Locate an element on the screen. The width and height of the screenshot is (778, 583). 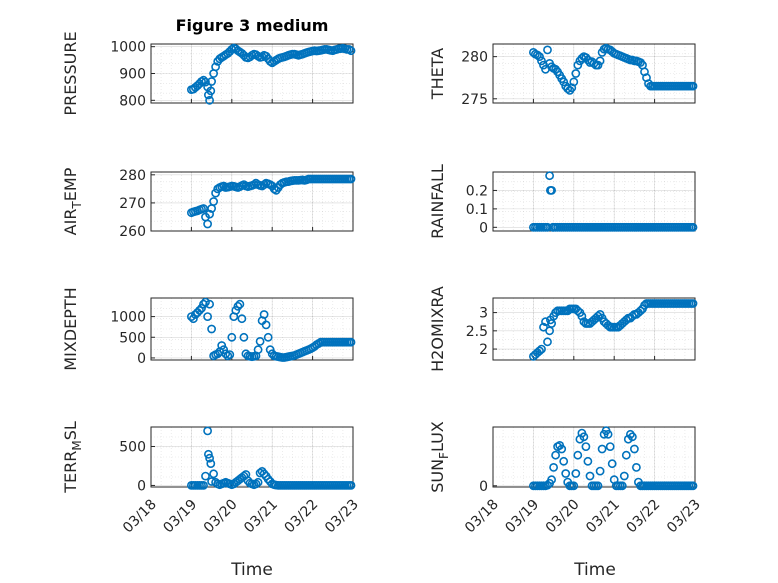
x-tick-label: 03/20 is located at coordinates (221, 517).